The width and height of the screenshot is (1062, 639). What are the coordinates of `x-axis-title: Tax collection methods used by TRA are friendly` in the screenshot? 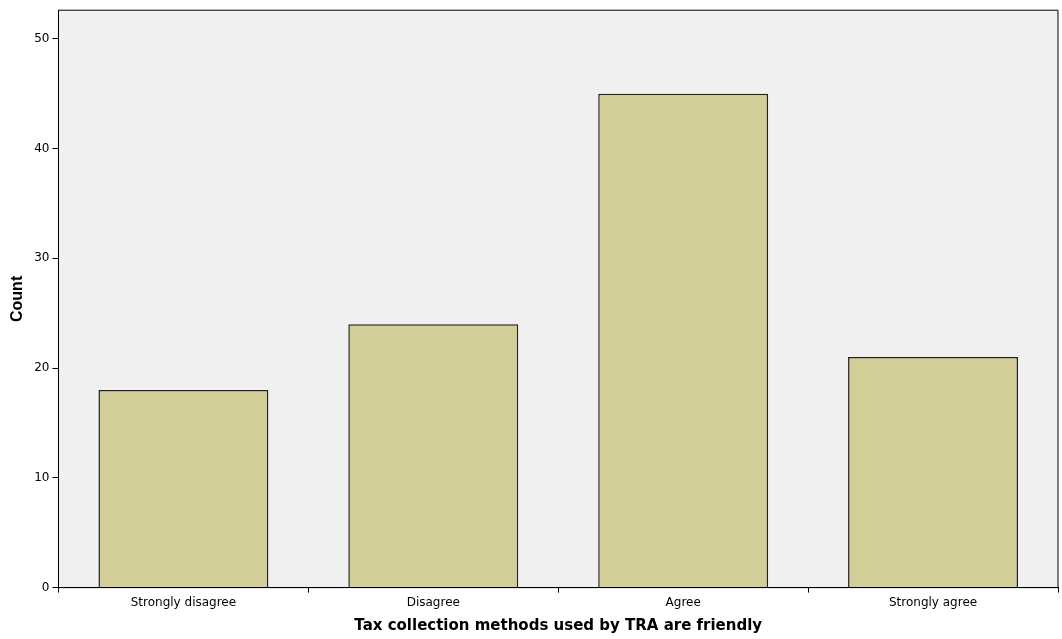 It's located at (558, 624).